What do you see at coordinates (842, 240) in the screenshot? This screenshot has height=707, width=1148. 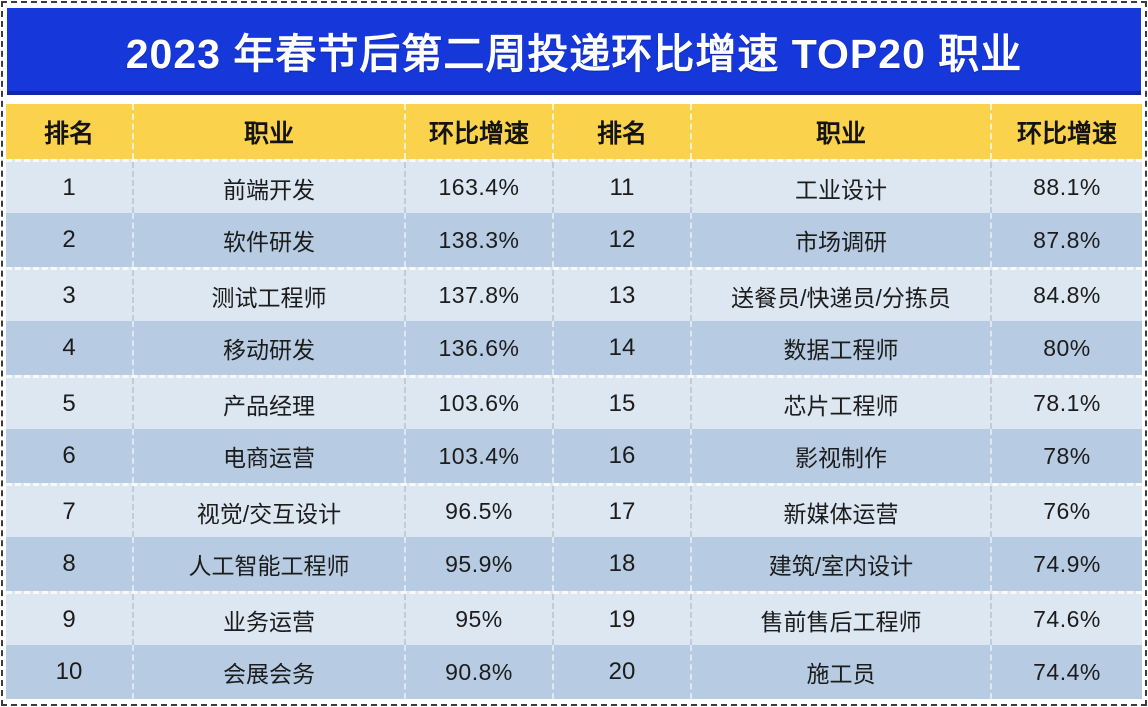 I see `job-cell: 市场调研` at bounding box center [842, 240].